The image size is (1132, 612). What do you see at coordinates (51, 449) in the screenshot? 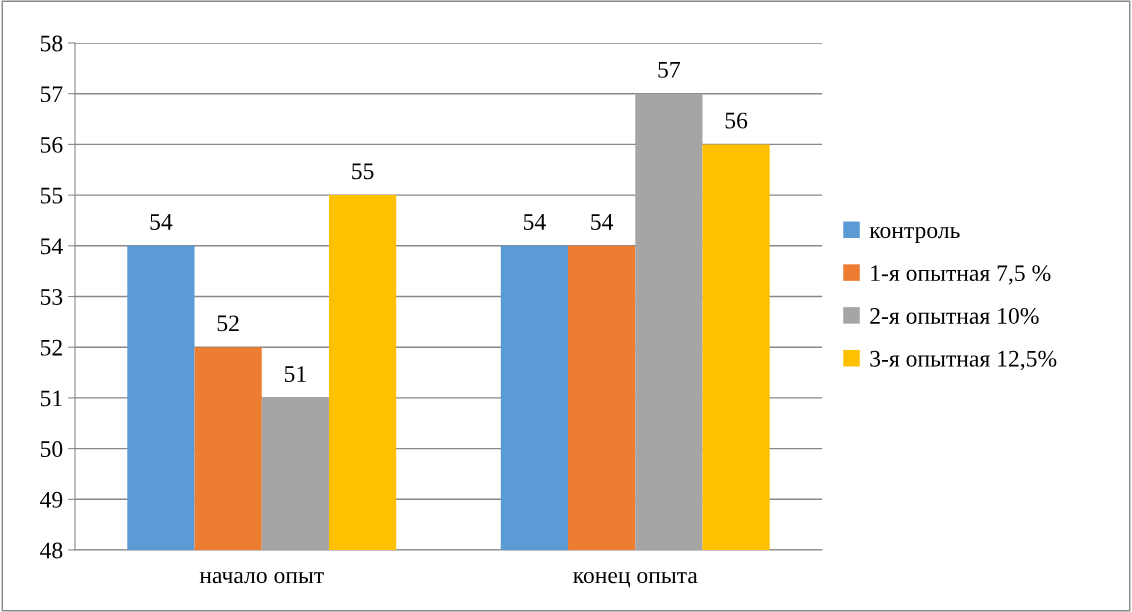
I see `y-tick-label: 50` at bounding box center [51, 449].